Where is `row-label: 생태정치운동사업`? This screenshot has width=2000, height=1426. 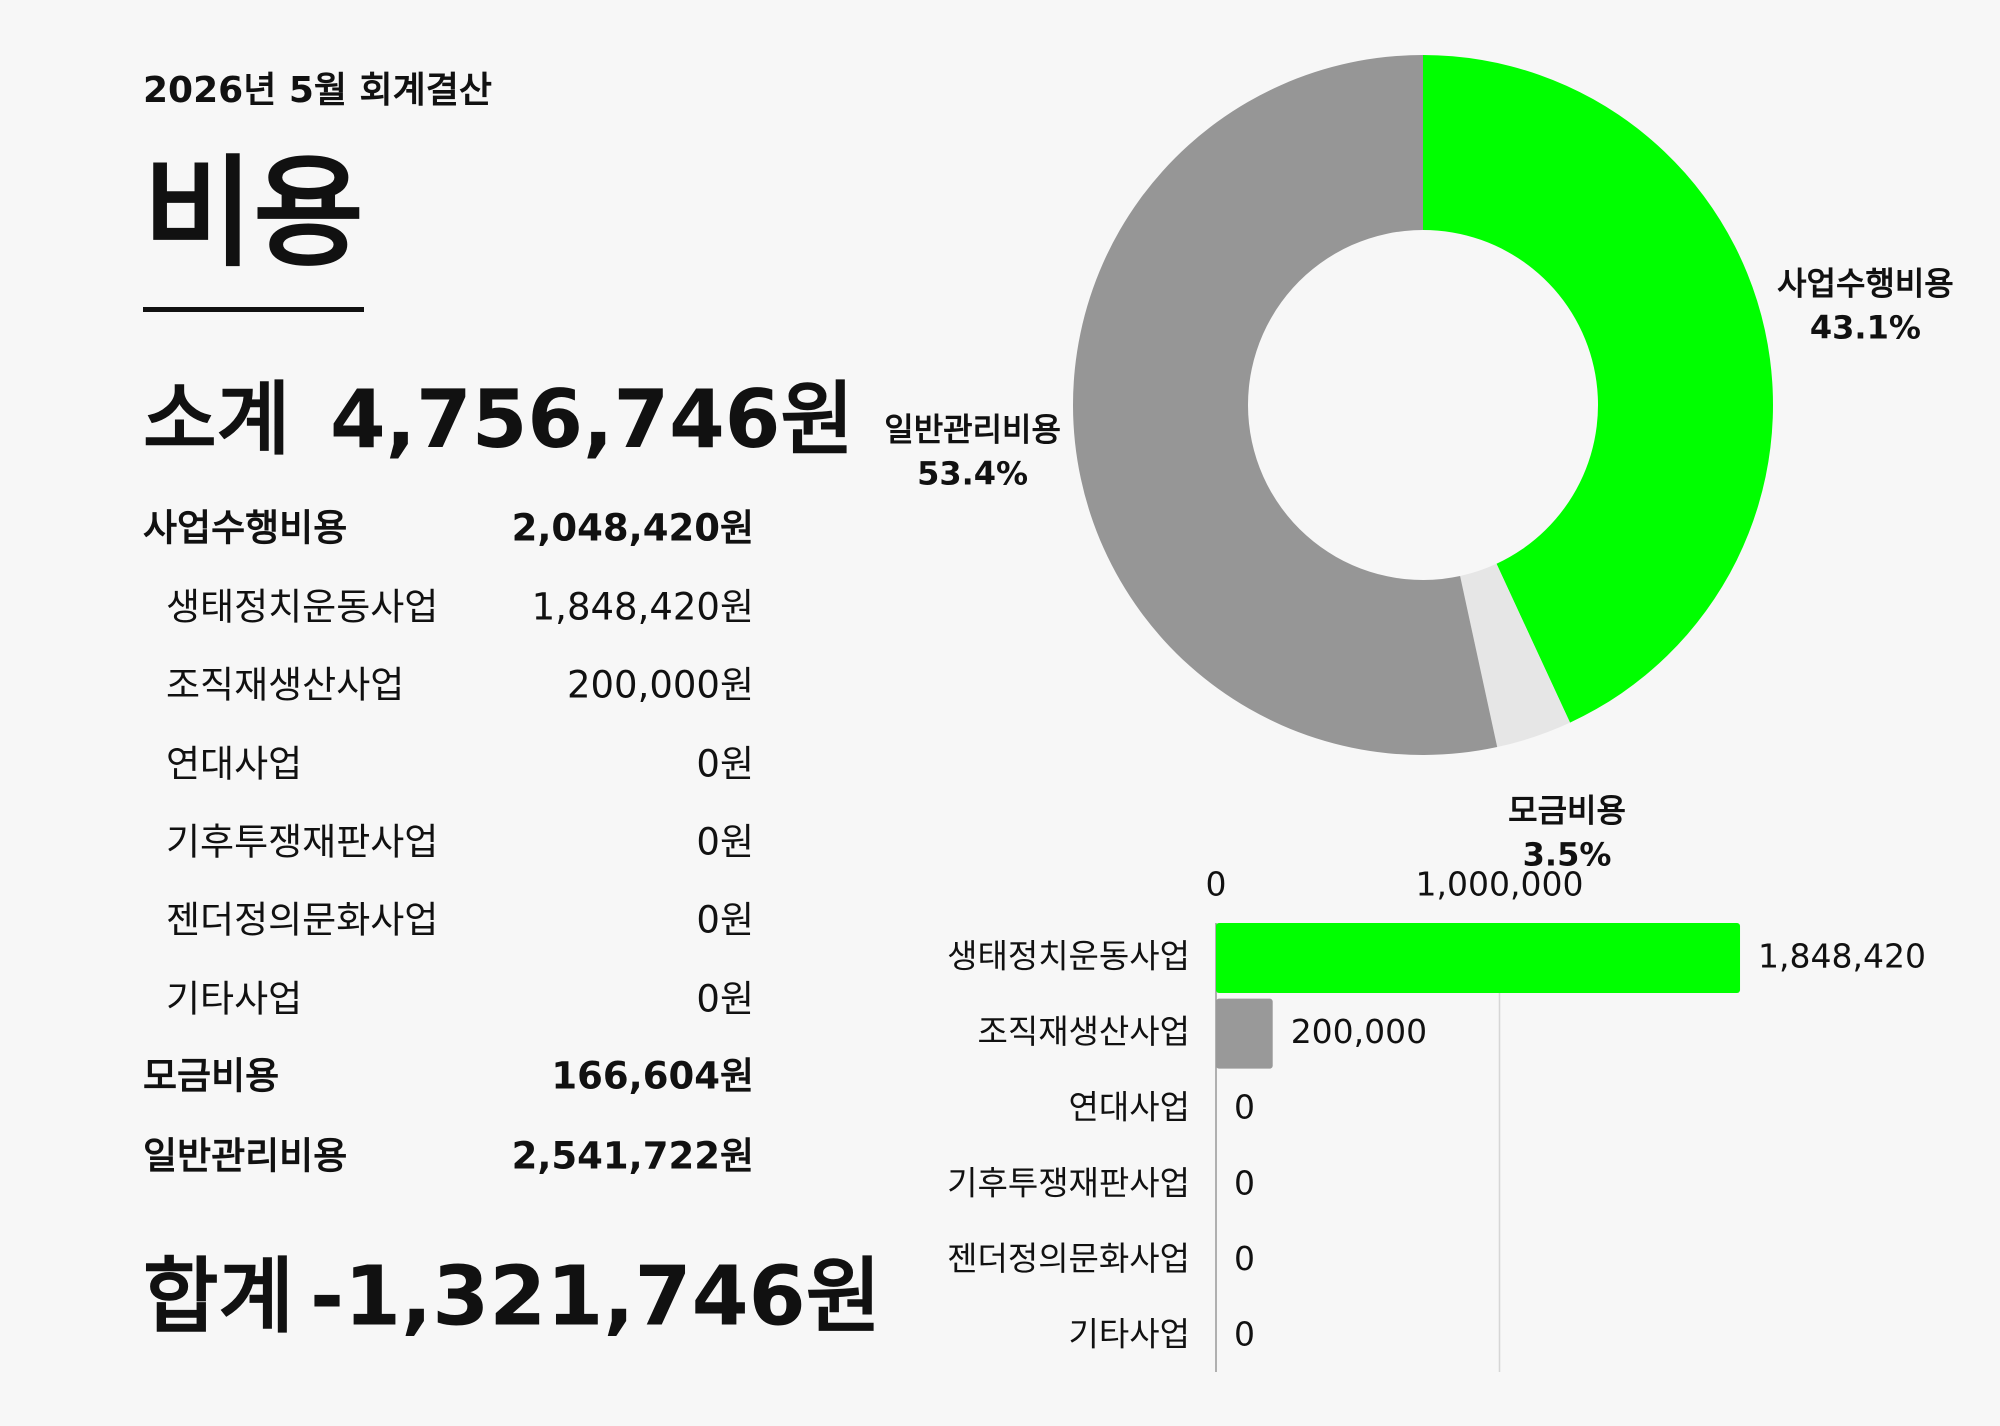 row-label: 생태정치운동사업 is located at coordinates (302, 607).